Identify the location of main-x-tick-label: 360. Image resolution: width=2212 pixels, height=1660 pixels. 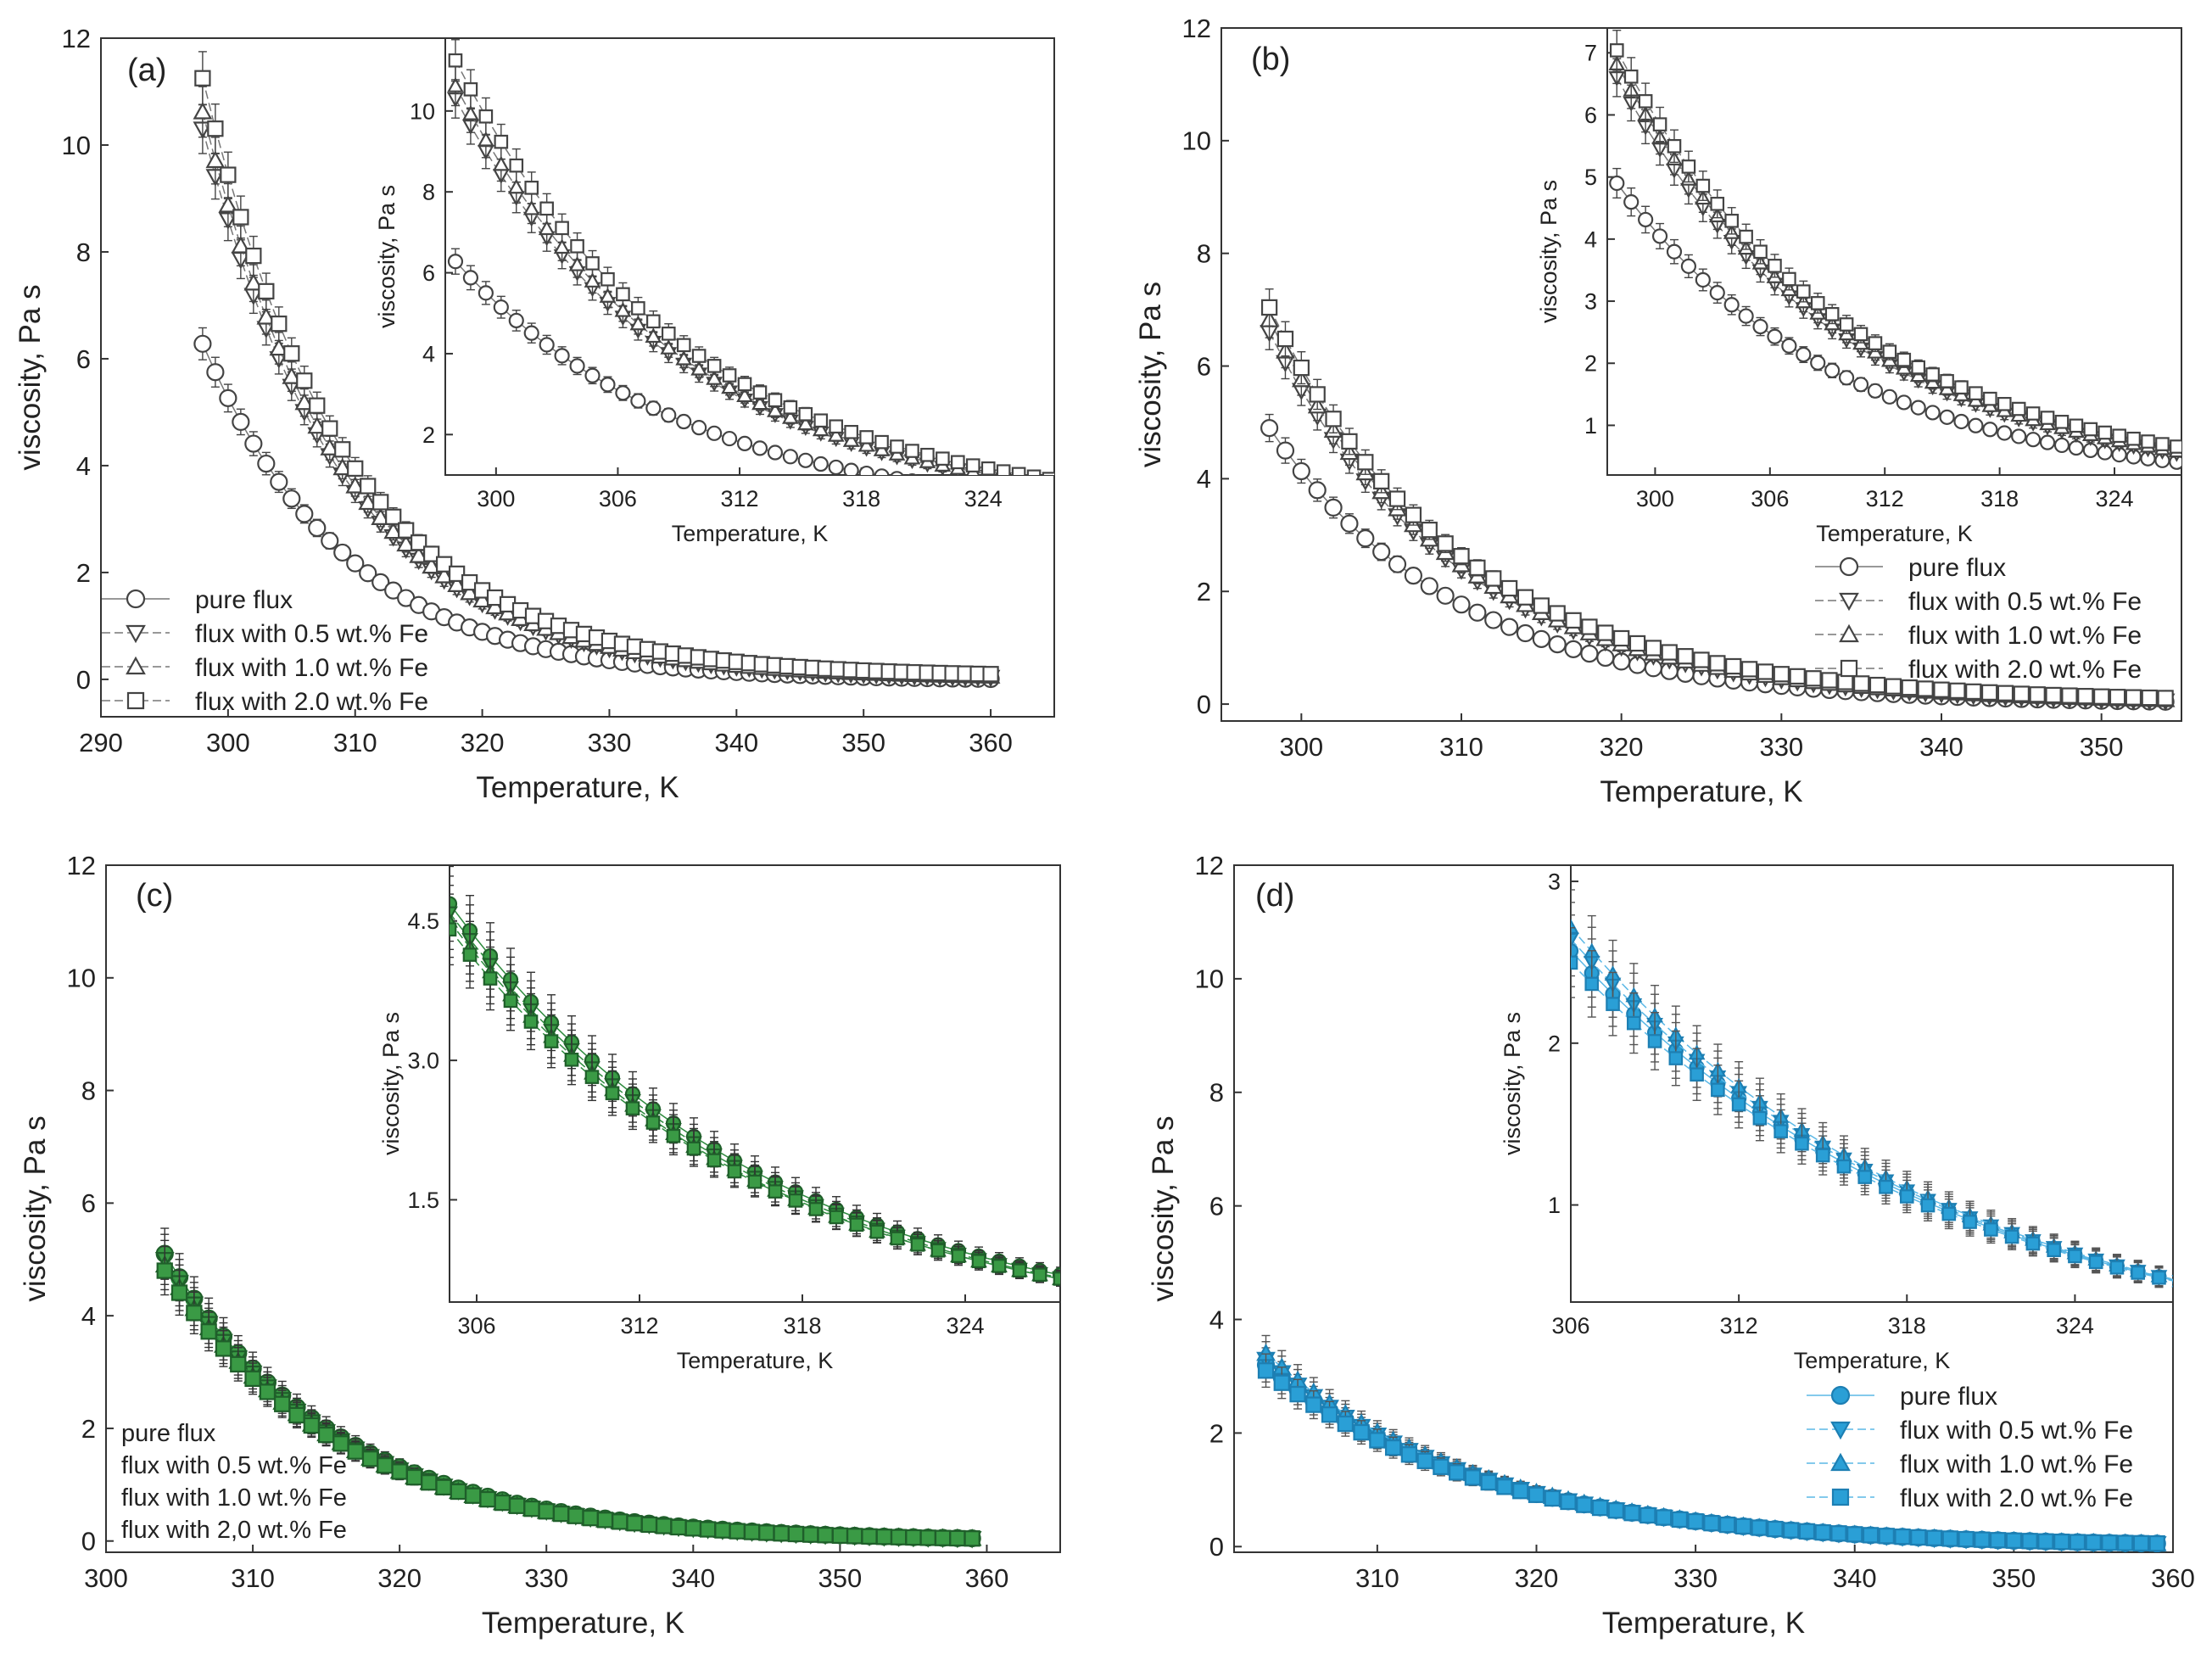
(991, 742).